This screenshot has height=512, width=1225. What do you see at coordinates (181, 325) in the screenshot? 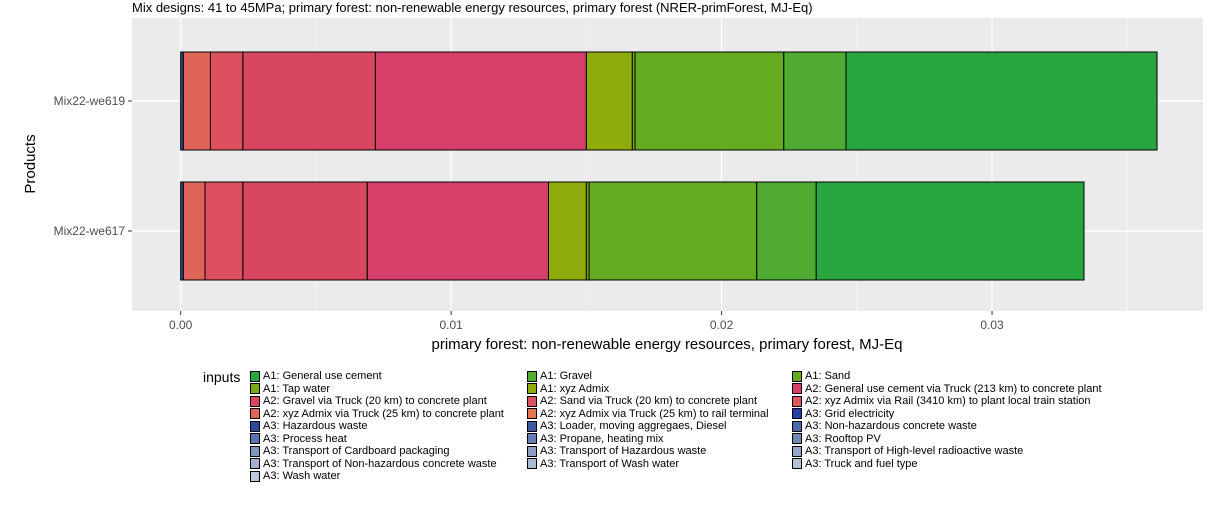
I see `x-tick-label: 0.00` at bounding box center [181, 325].